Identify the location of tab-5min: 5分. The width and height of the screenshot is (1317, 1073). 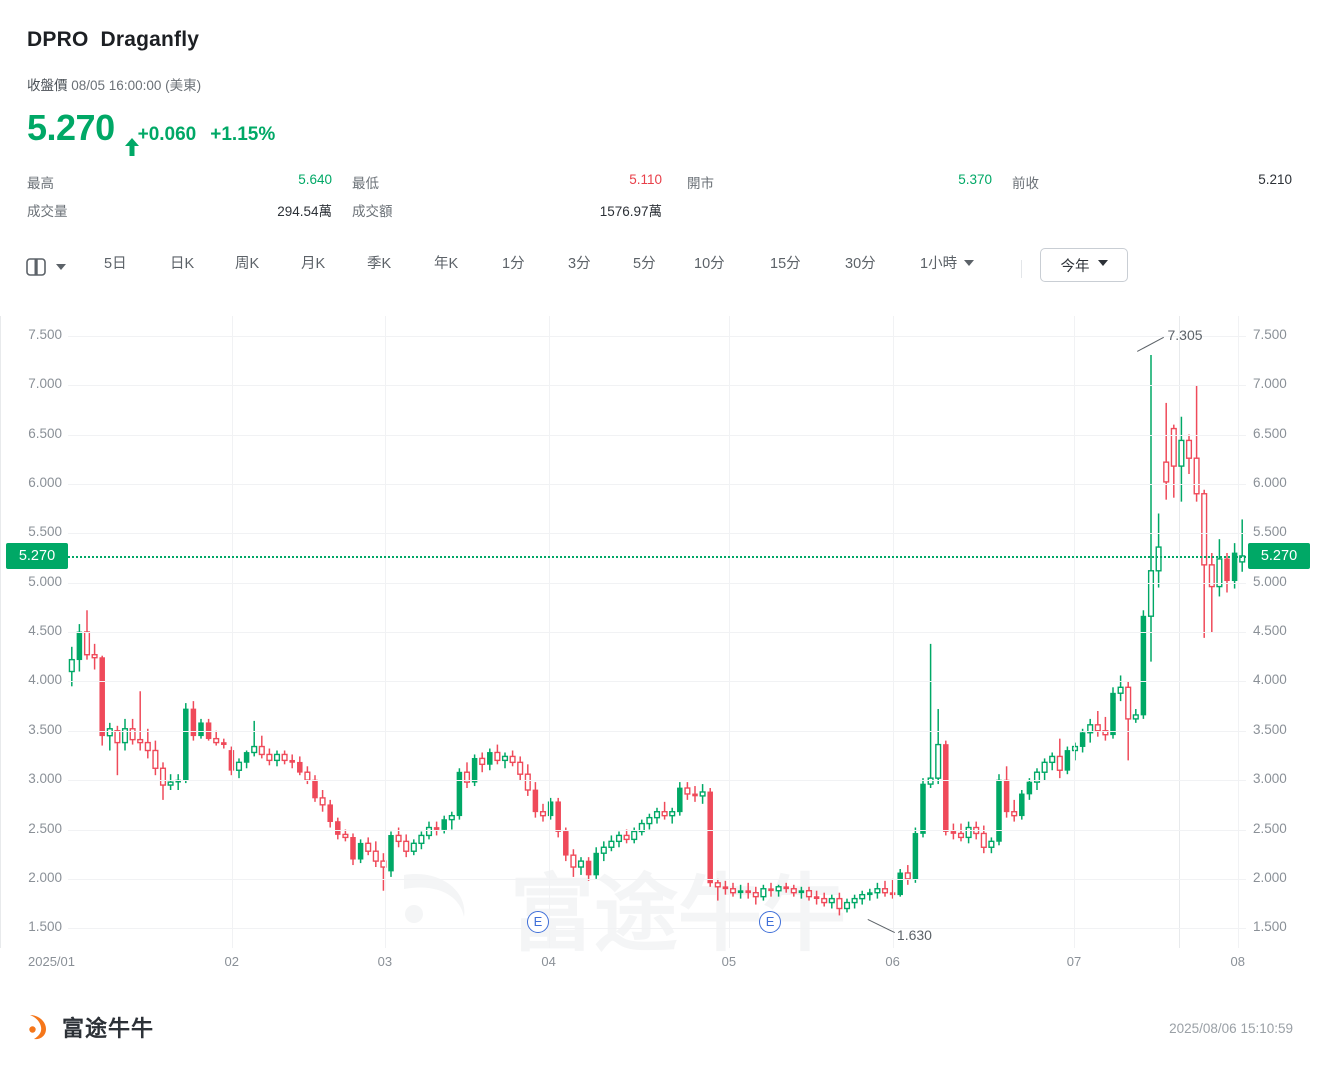
(644, 264).